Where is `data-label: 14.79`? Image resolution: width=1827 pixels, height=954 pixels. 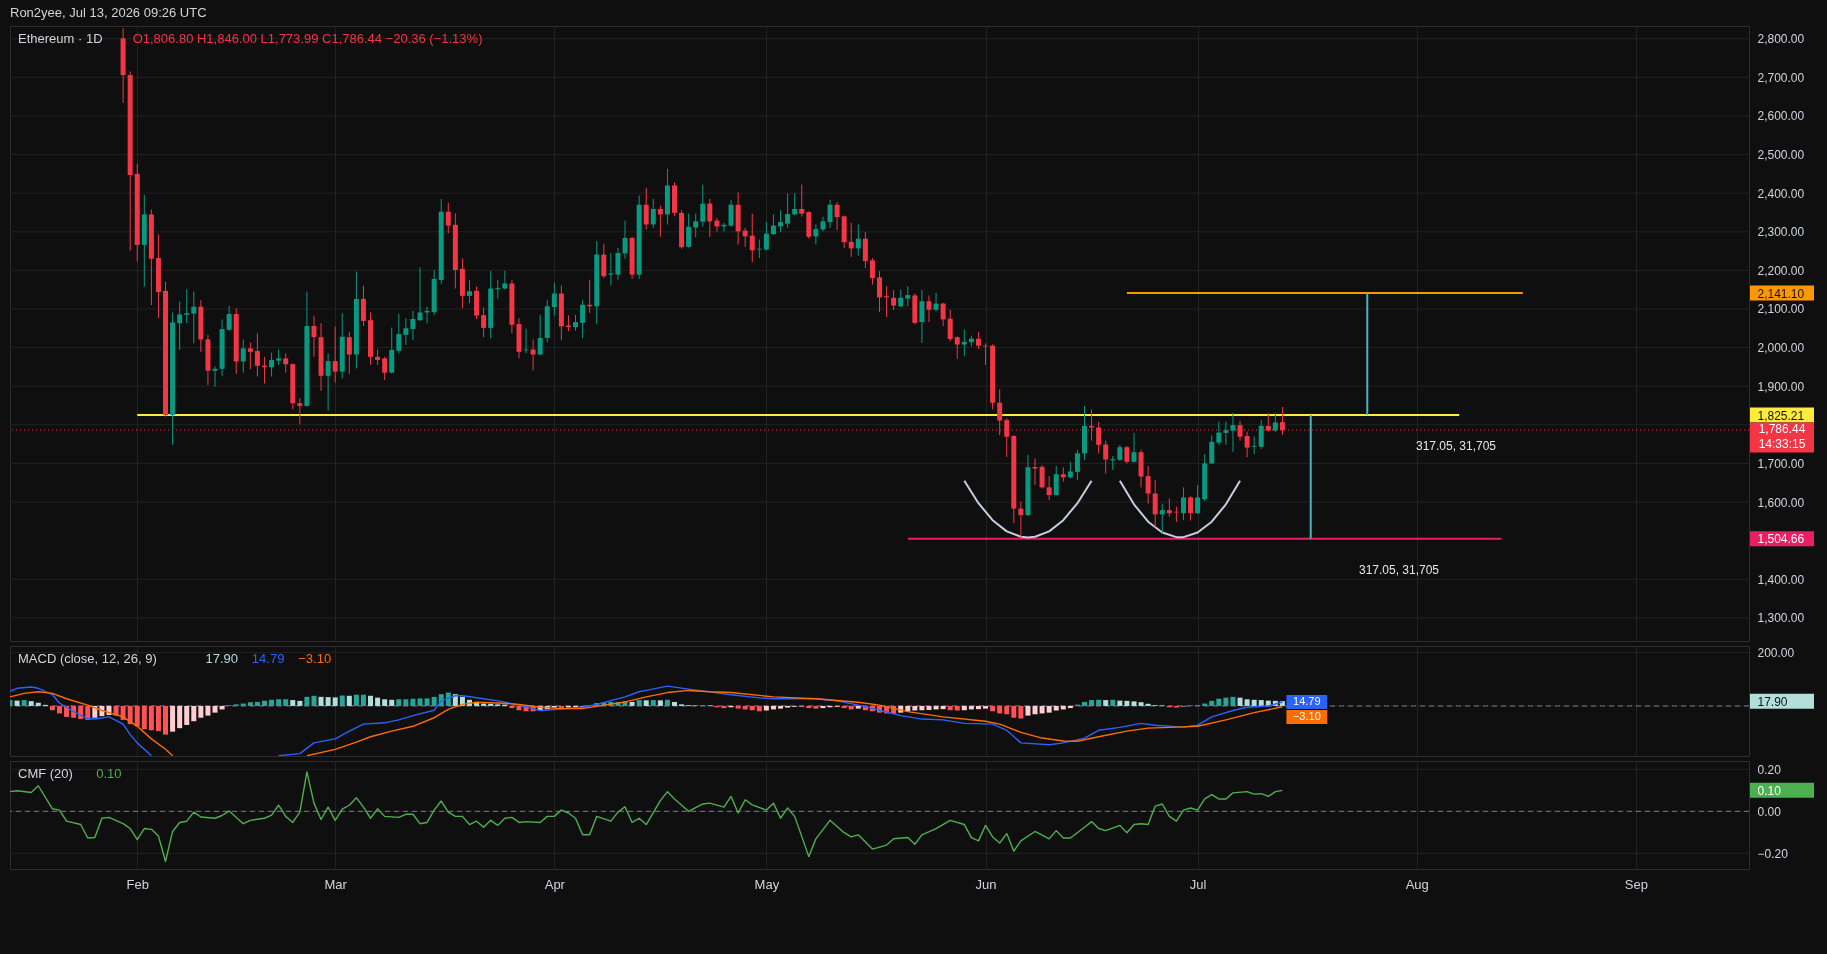 data-label: 14.79 is located at coordinates (1307, 700).